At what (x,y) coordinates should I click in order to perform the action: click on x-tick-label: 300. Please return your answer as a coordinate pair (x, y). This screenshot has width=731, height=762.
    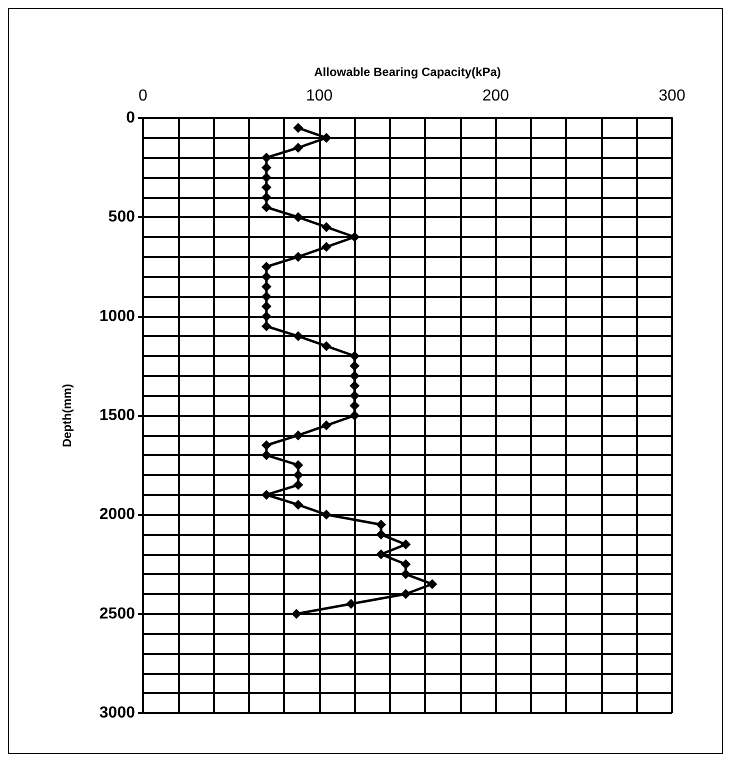
    Looking at the image, I should click on (672, 96).